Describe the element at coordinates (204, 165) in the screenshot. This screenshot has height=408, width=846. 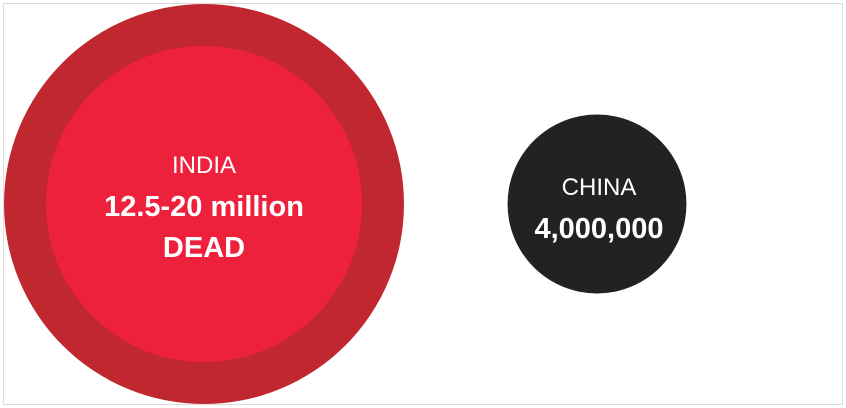
I see `india-country-label: INDIA` at that location.